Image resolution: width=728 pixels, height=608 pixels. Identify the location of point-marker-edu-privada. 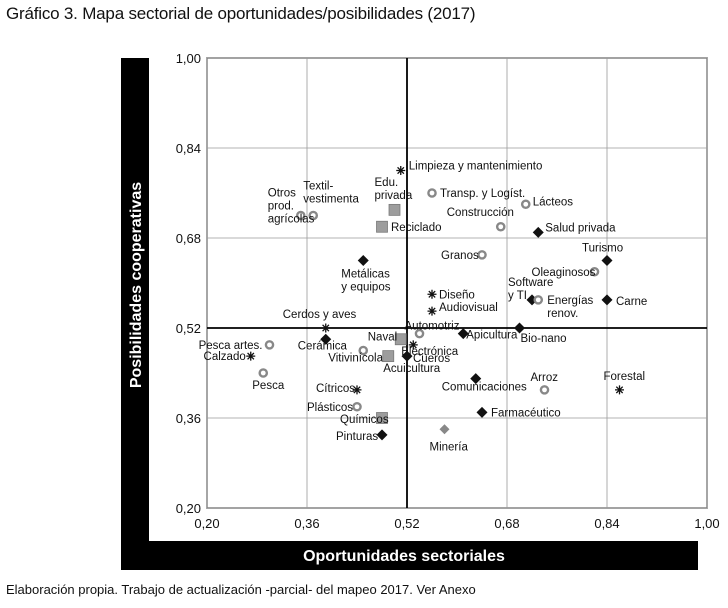
(394, 209).